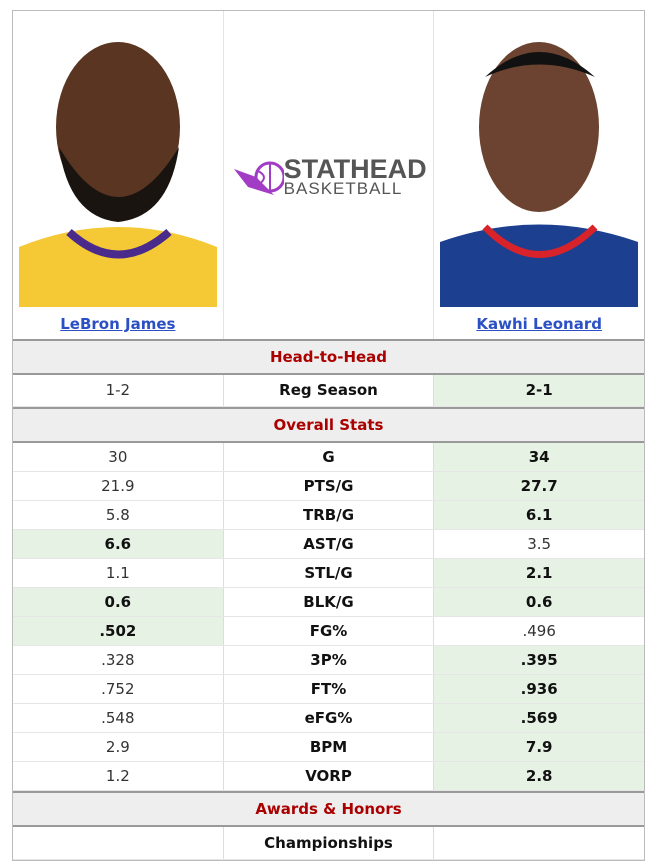 The height and width of the screenshot is (868, 660). I want to click on left-value: 2.9, so click(117, 747).